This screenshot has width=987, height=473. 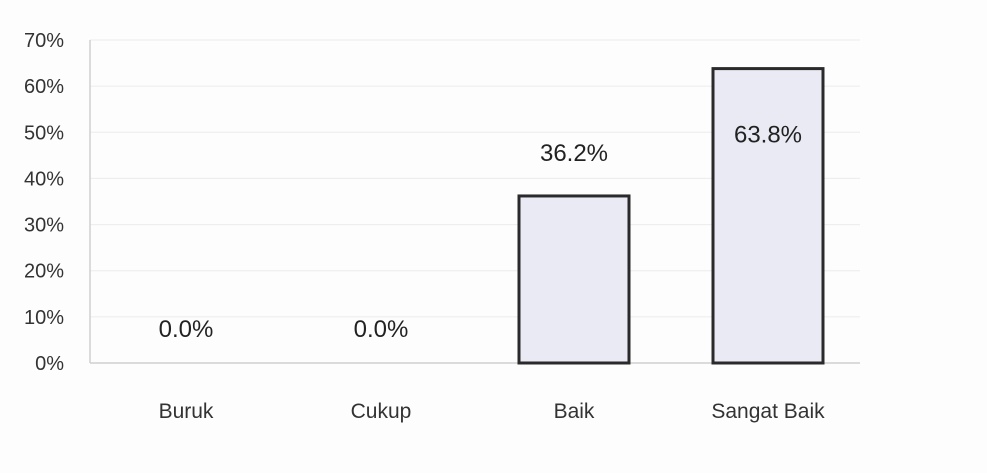 I want to click on y-tick-label: 40%, so click(x=44, y=179).